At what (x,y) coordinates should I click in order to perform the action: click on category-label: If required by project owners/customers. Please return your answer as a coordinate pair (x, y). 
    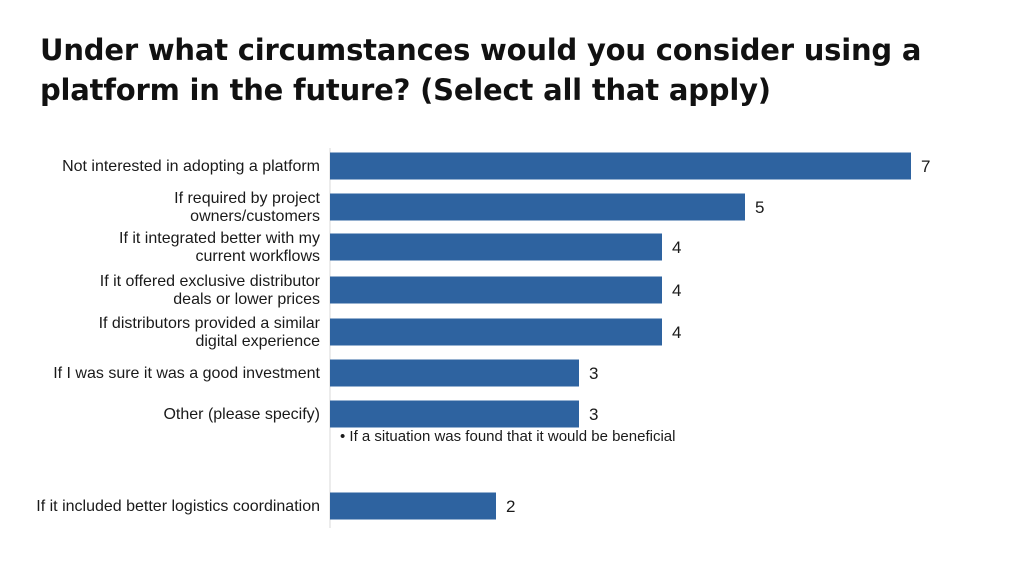
    Looking at the image, I should click on (247, 207).